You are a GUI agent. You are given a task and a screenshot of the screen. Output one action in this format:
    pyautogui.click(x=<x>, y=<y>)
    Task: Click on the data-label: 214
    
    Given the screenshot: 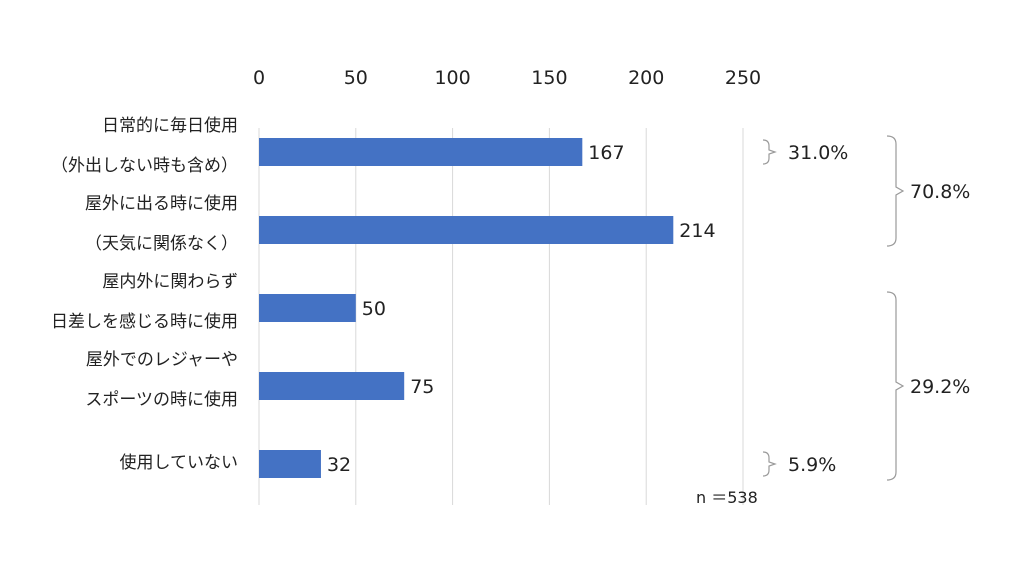 What is the action you would take?
    pyautogui.click(x=697, y=231)
    